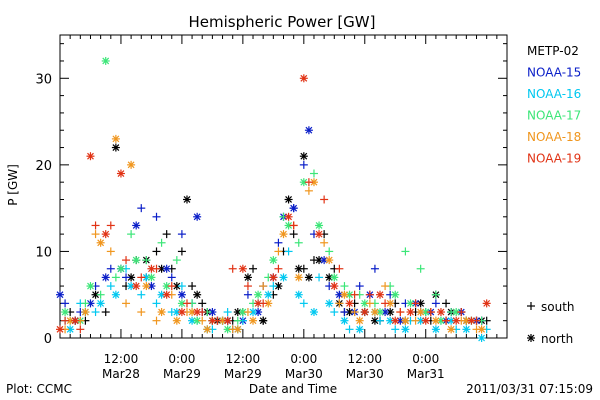  Describe the element at coordinates (554, 73) in the screenshot. I see `legend-entry-noaa-15: NOAA-15` at that location.